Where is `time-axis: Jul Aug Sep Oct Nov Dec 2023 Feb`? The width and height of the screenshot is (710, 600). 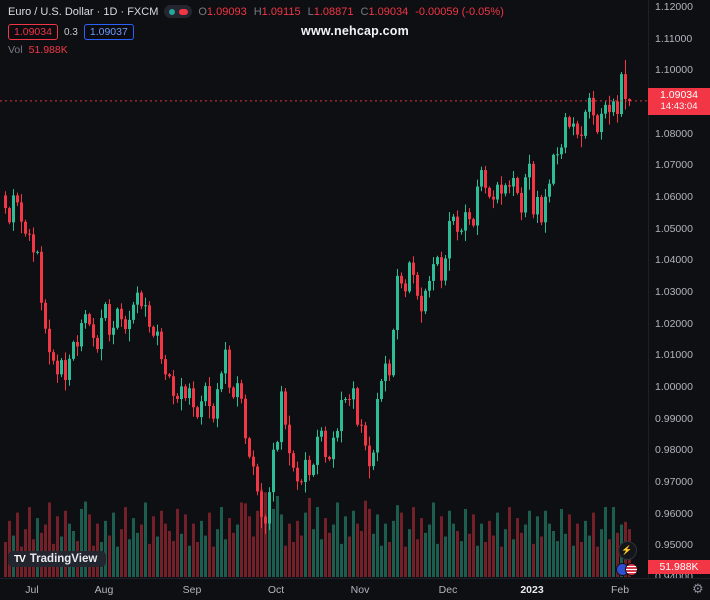
time-axis: Jul Aug Sep Oct Nov Dec 2023 Feb is located at coordinates (355, 589).